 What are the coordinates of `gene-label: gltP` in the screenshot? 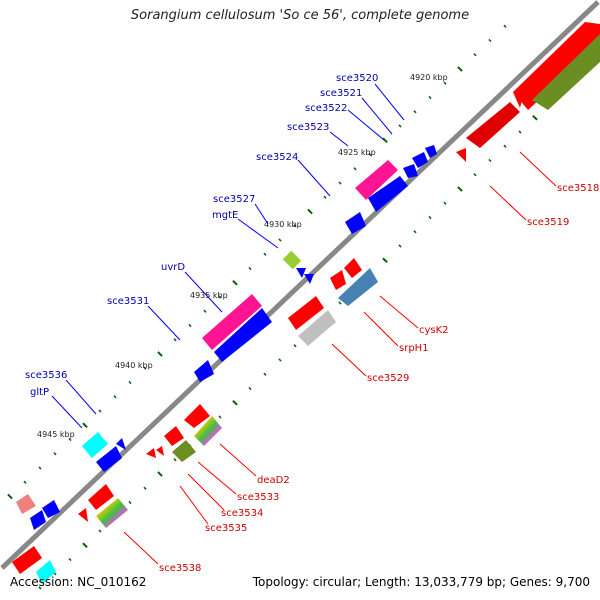 It's located at (39, 392).